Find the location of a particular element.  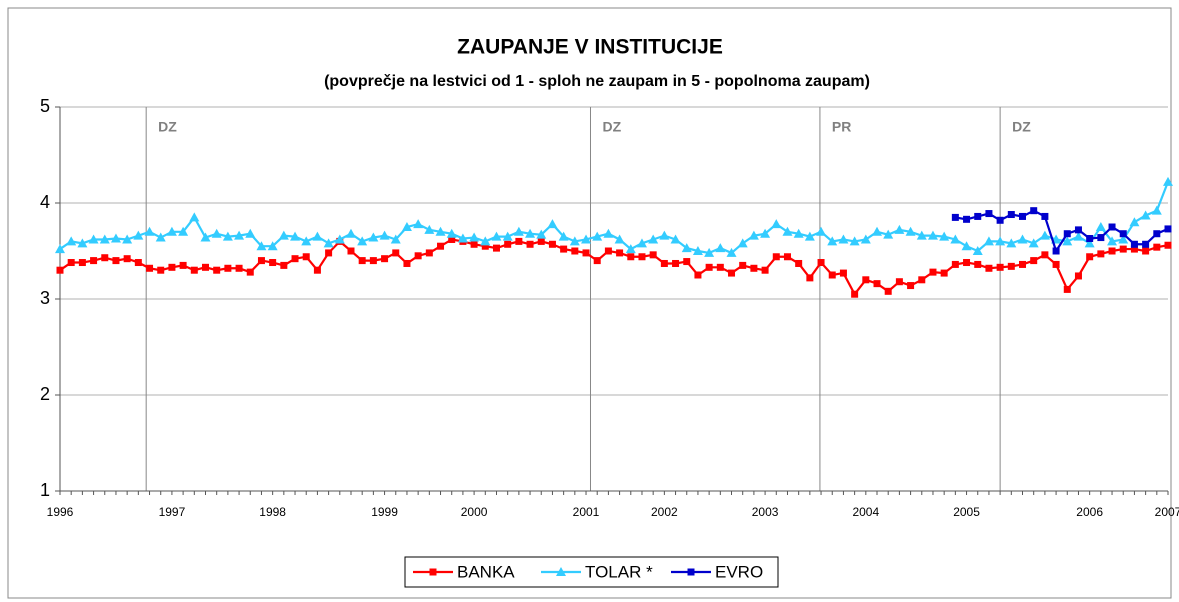

x-tick-label: 2000 is located at coordinates (474, 512).